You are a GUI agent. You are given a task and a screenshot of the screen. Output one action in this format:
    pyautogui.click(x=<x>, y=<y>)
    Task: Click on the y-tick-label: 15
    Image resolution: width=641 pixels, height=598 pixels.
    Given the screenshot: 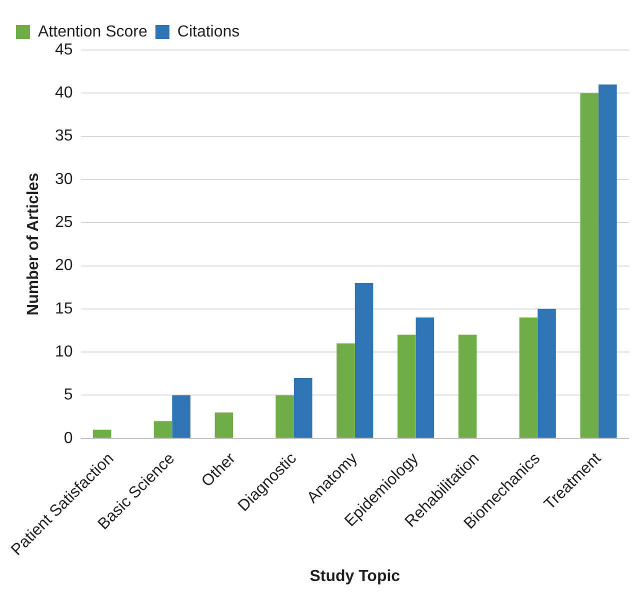 What is the action you would take?
    pyautogui.click(x=63, y=309)
    